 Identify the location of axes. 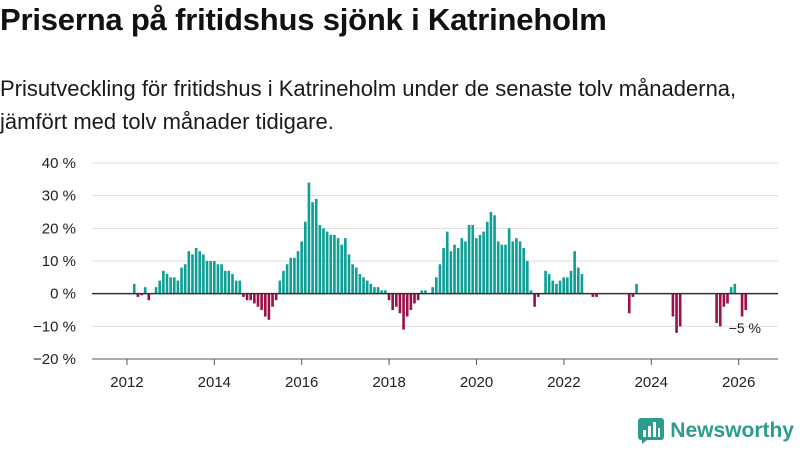
(435, 328).